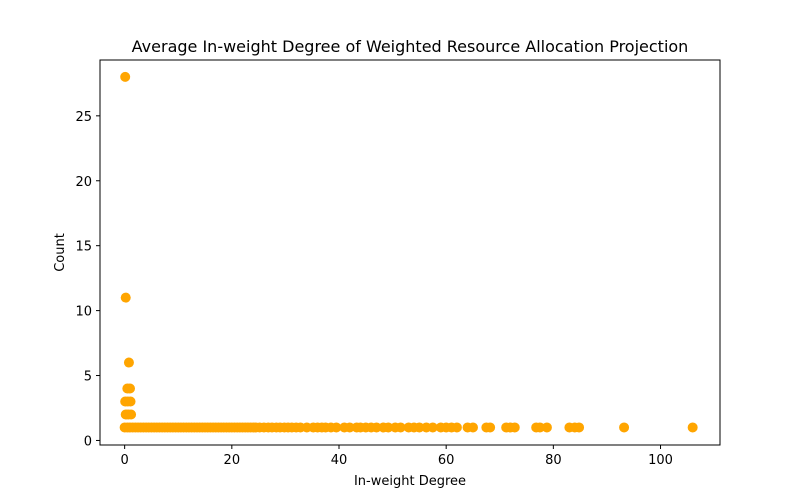 The image size is (800, 500). Describe the element at coordinates (660, 460) in the screenshot. I see `x-tick-label: 100` at that location.